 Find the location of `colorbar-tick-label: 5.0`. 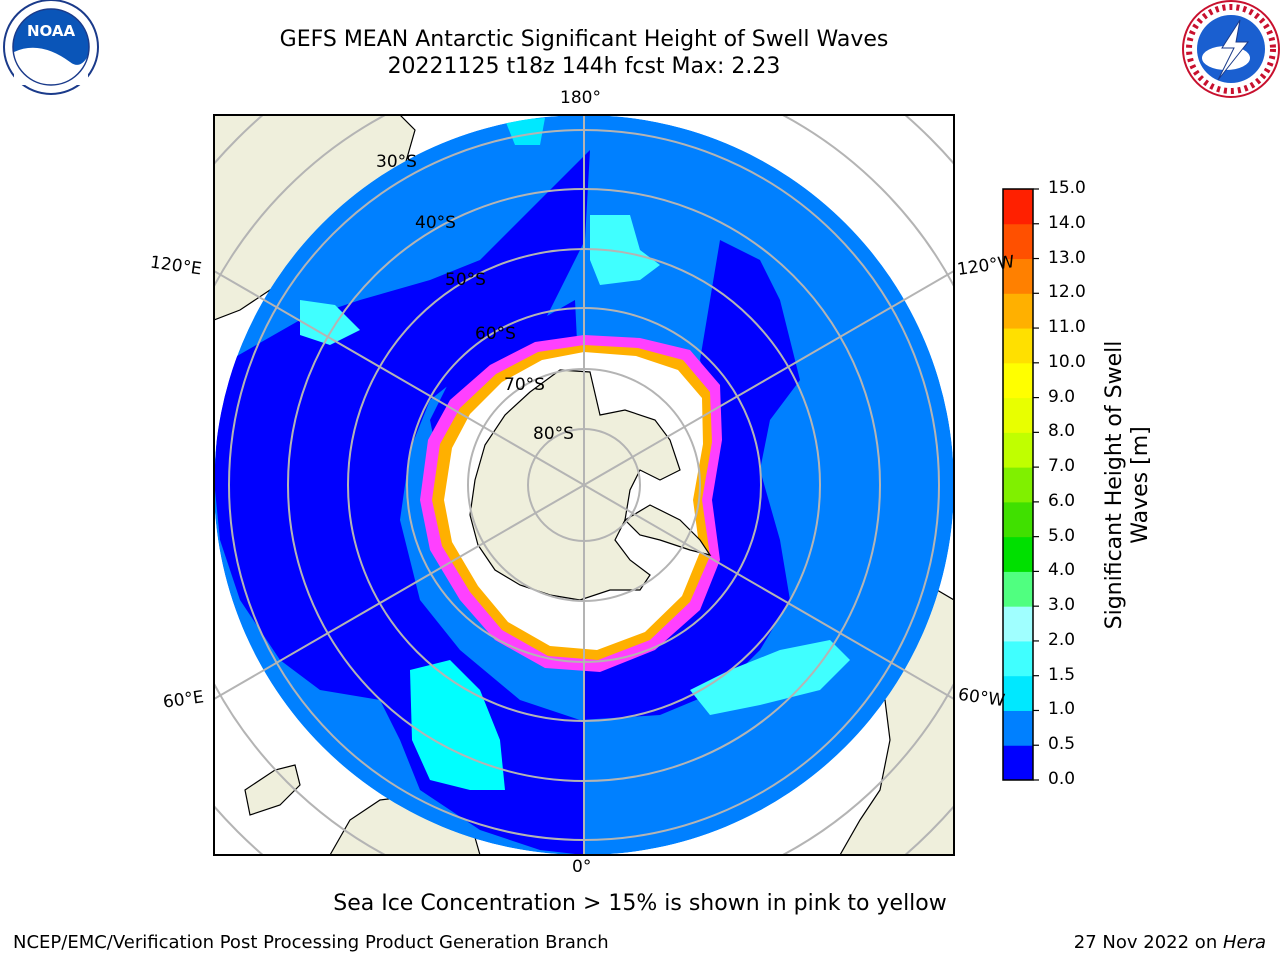

colorbar-tick-label: 5.0 is located at coordinates (1062, 535).